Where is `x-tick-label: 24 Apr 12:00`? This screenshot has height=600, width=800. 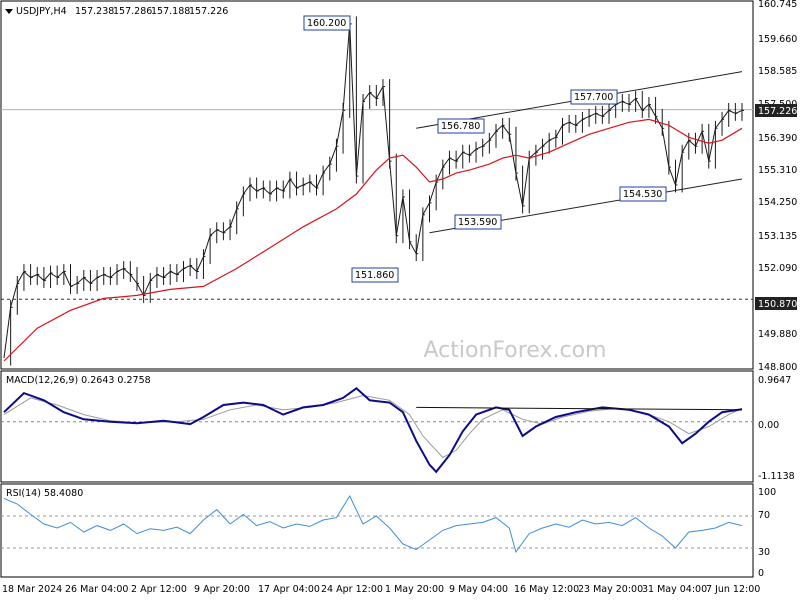
x-tick-label: 24 Apr 12:00 is located at coordinates (352, 589).